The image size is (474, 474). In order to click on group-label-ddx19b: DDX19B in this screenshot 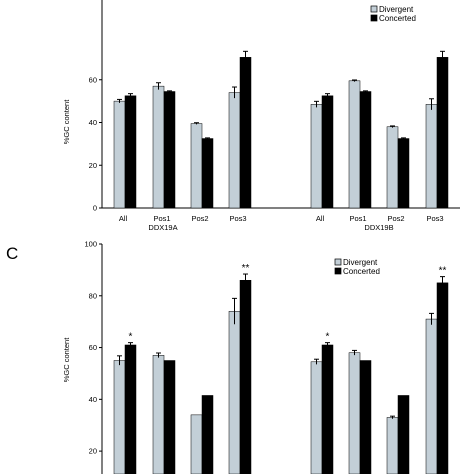, I will do `click(378, 227)`.